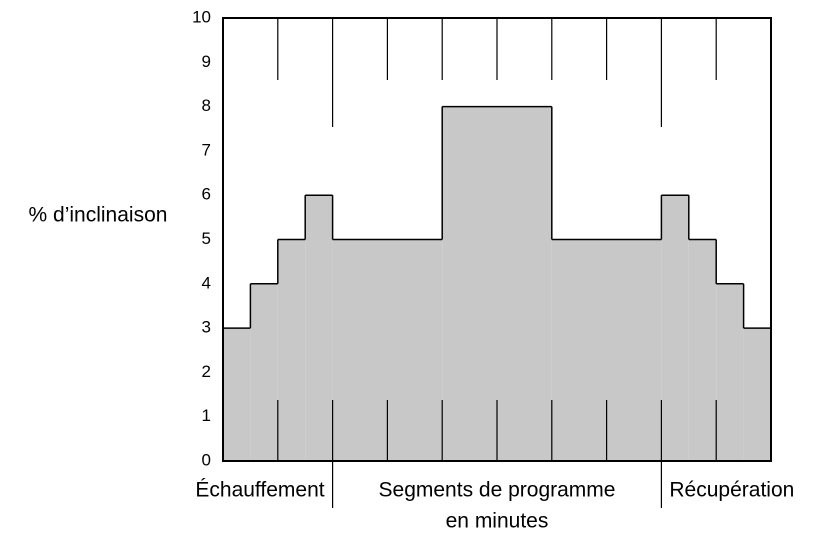 This screenshot has height=537, width=824. I want to click on y-tick-label: 3, so click(206, 327).